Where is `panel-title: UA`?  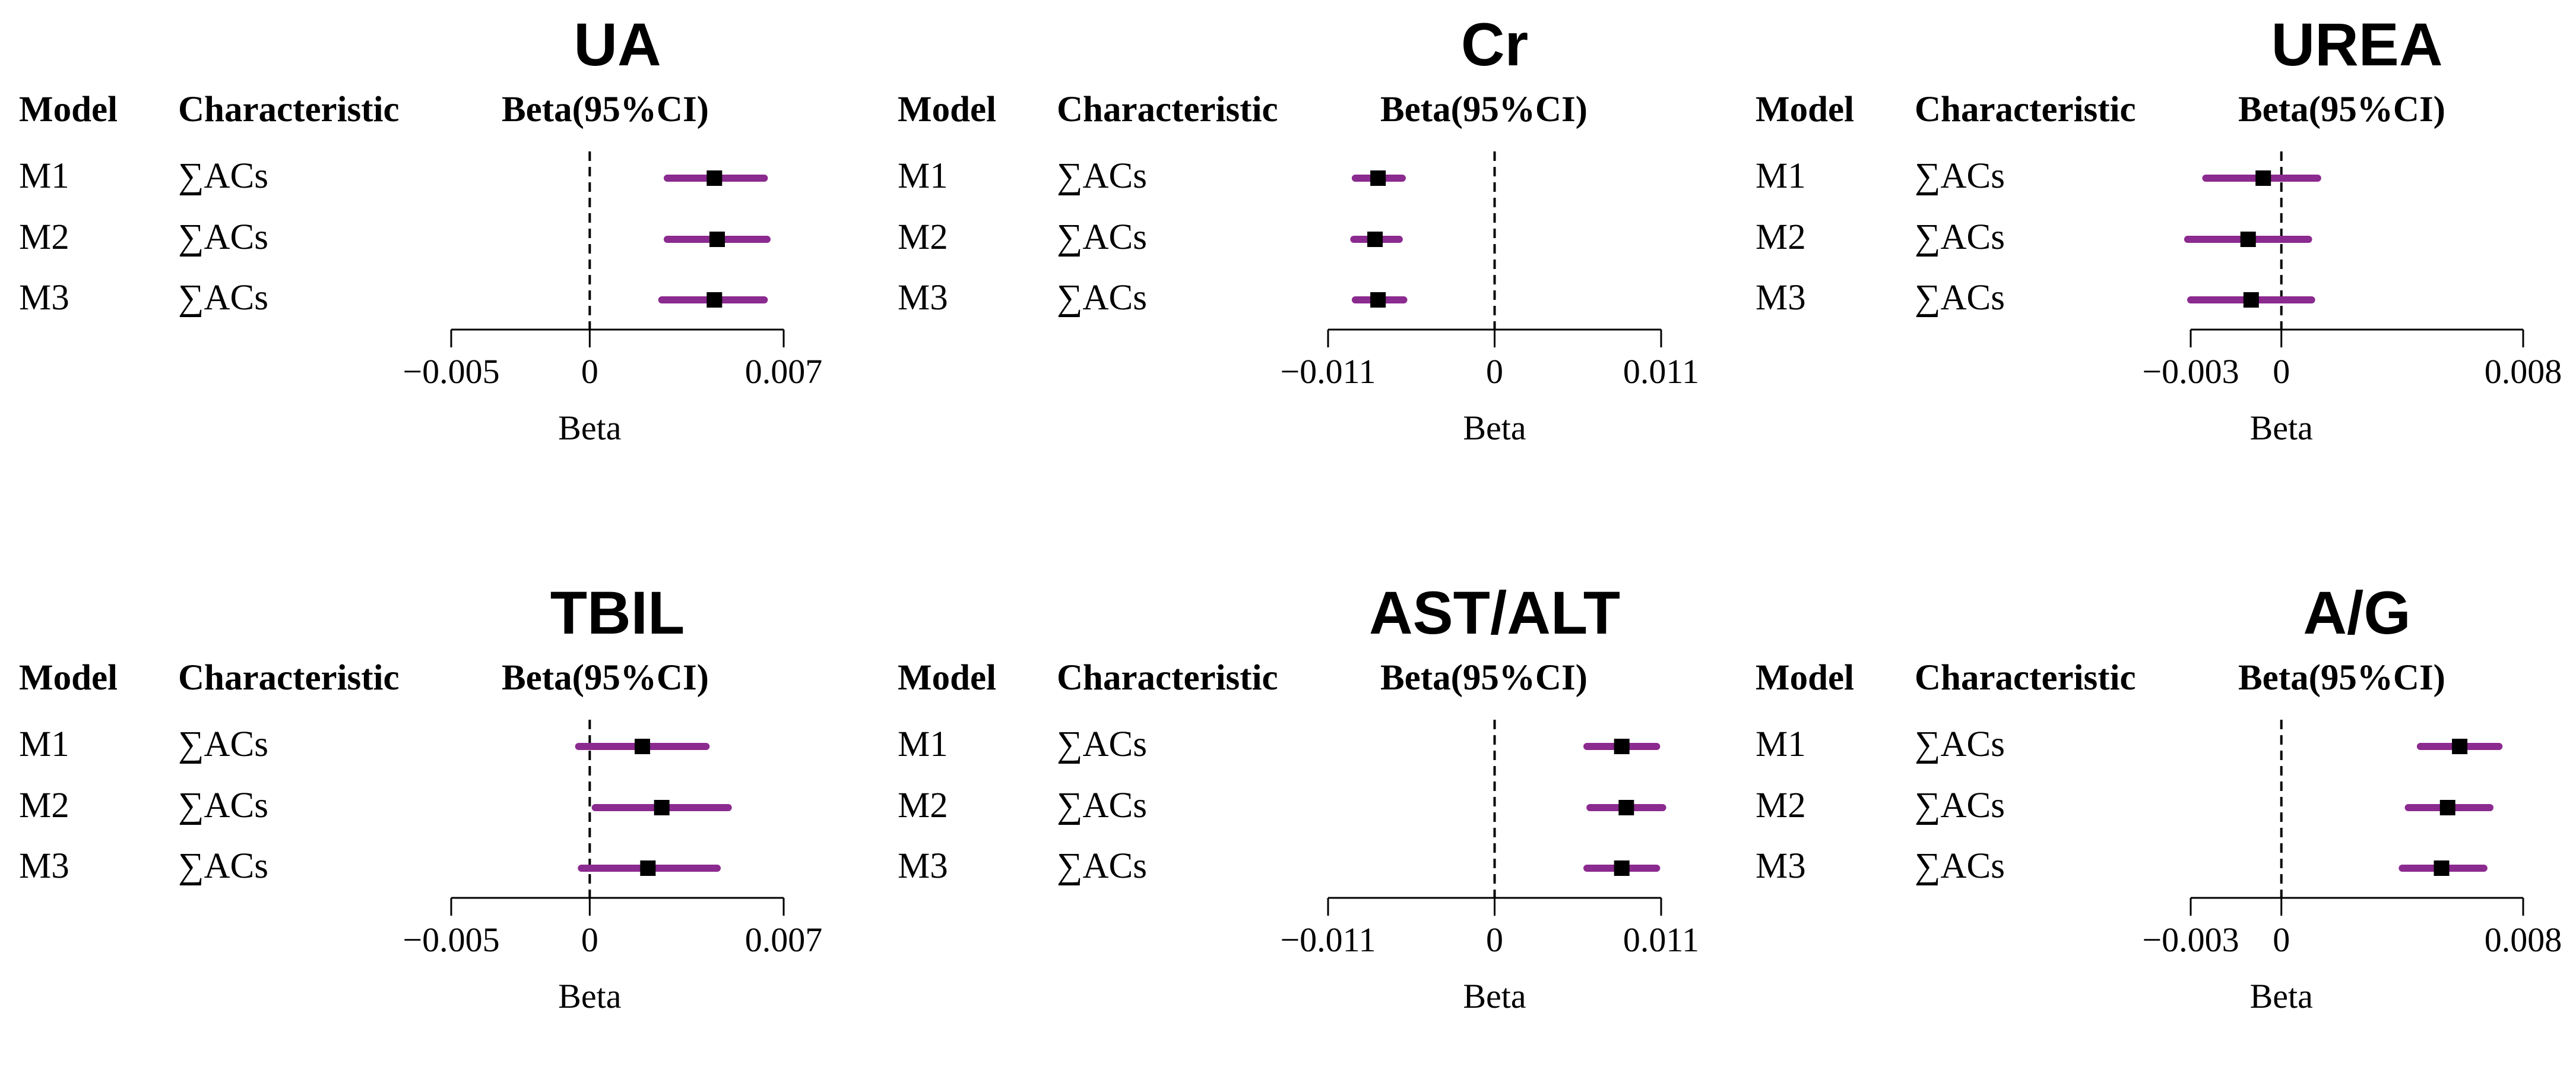
panel-title: UA is located at coordinates (617, 45).